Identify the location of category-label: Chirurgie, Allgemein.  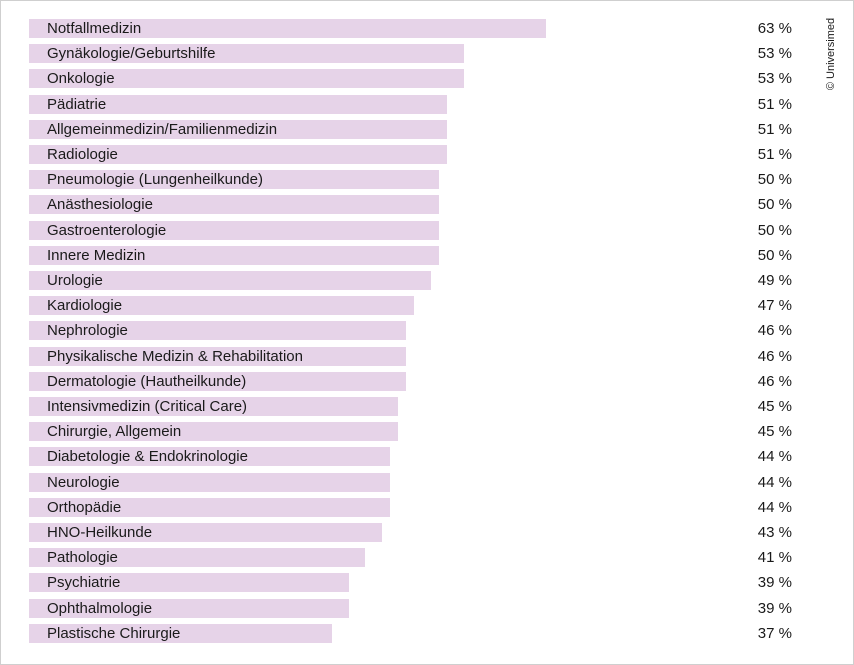
(114, 432).